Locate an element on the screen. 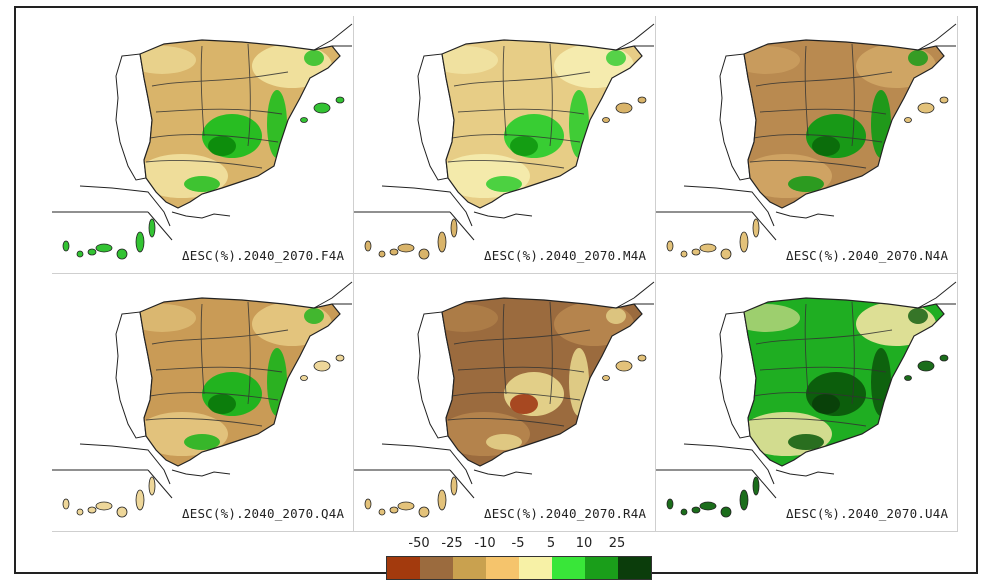  map-panel-f4a: ΔESC(%).2040_2070.F4A is located at coordinates (203, 145).